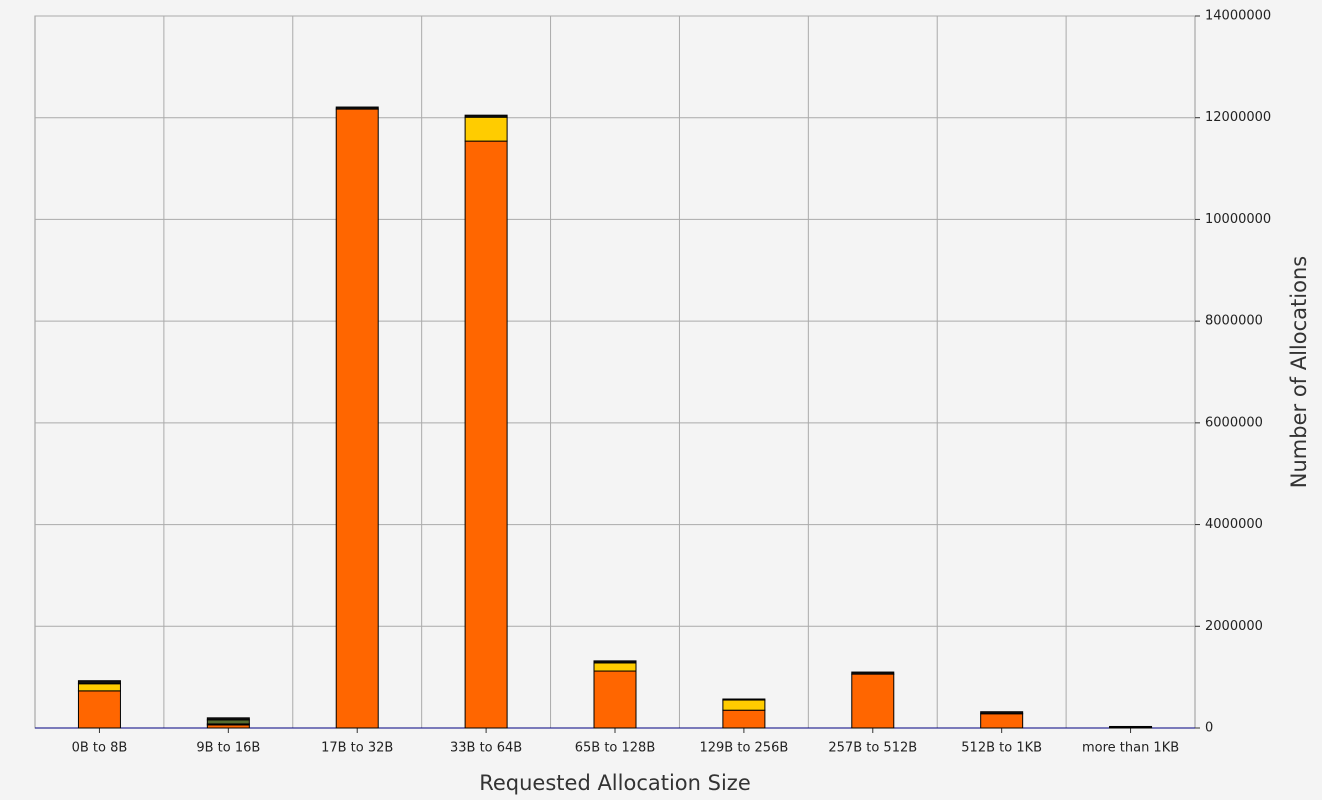 The height and width of the screenshot is (800, 1322). I want to click on x-tick-label: 33B to 64B, so click(486, 748).